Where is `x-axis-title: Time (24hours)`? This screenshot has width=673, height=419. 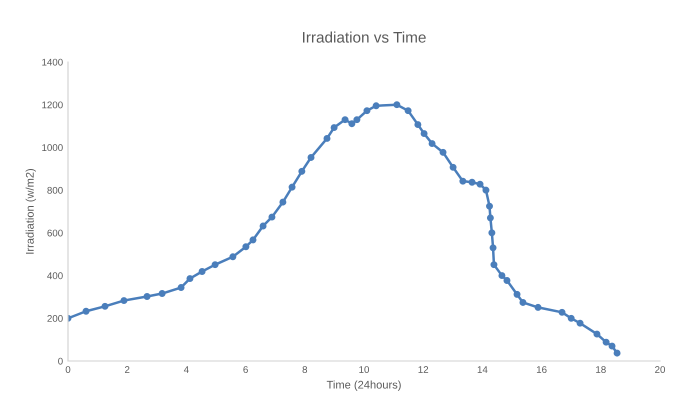
x-axis-title: Time (24hours) is located at coordinates (363, 385).